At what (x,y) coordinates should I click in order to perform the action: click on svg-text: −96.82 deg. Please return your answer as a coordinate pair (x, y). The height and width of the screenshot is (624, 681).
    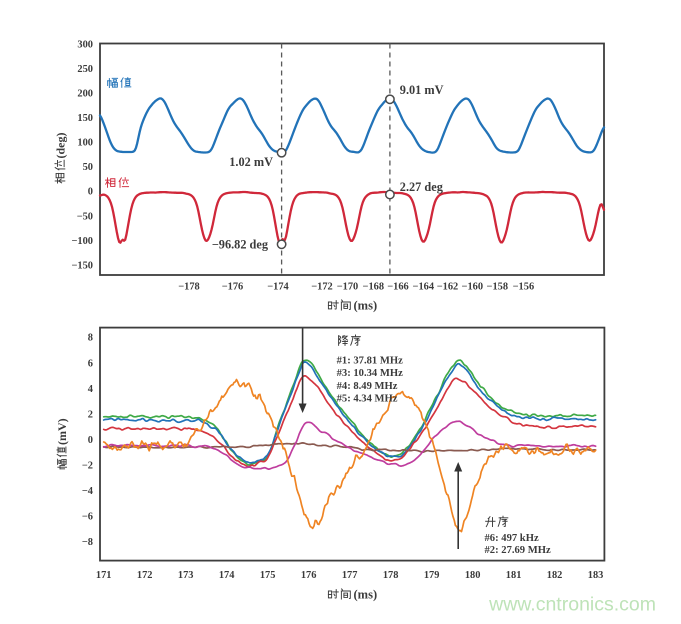
    Looking at the image, I should click on (240, 245).